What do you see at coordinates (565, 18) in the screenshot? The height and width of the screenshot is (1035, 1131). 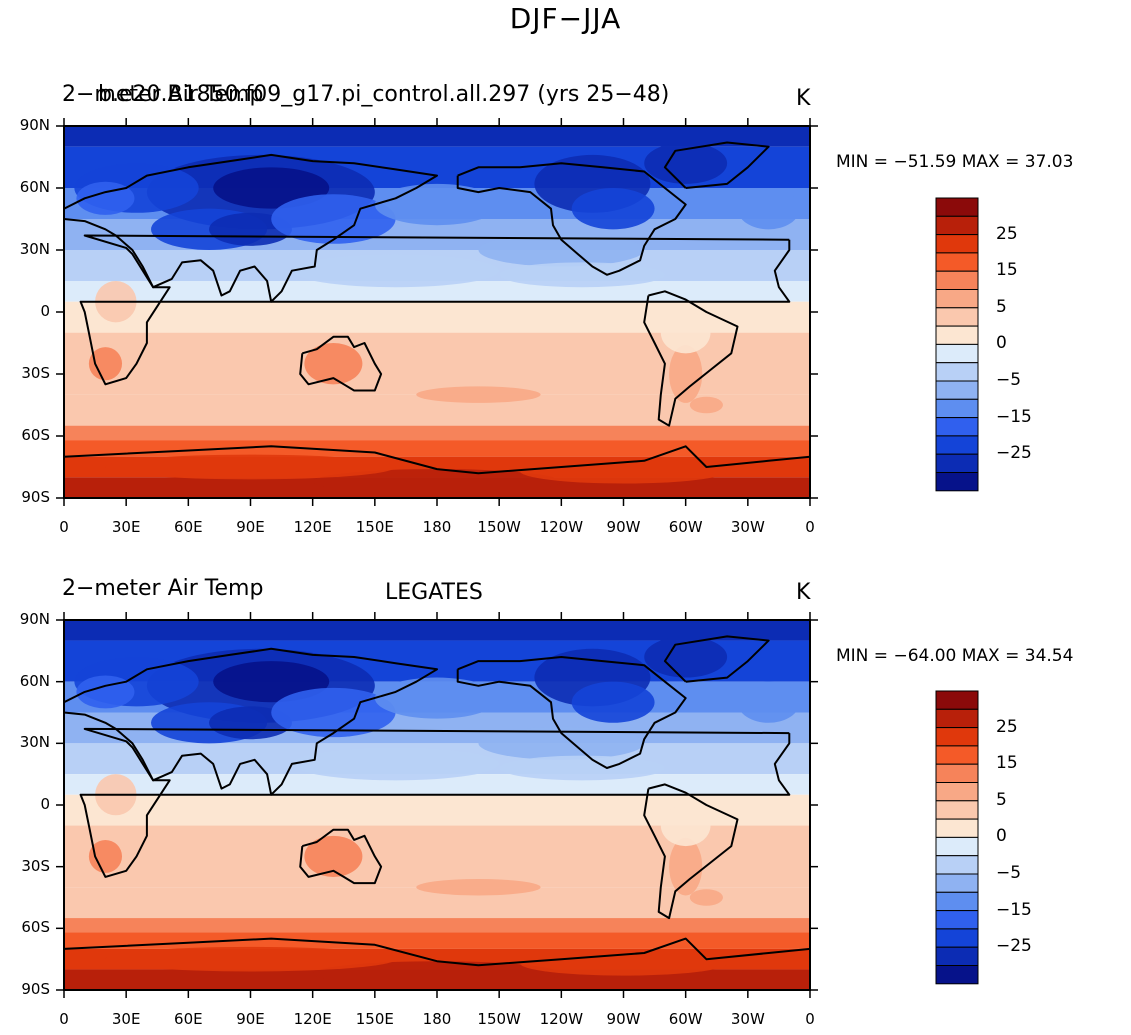 I see `figure-title: DJF−JJA` at bounding box center [565, 18].